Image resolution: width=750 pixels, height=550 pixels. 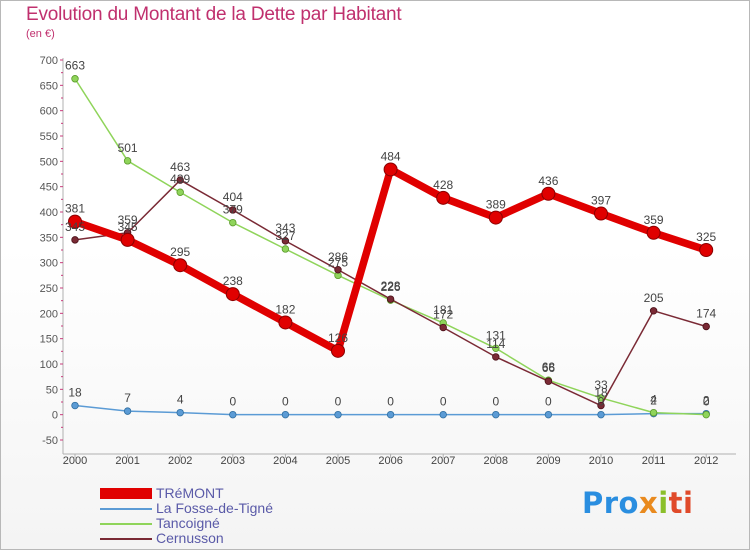 I want to click on x-tick-label: 2002, so click(x=180, y=461).